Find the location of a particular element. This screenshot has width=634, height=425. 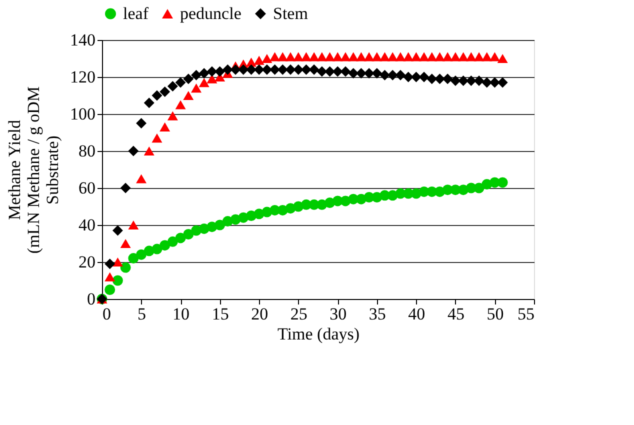

y-tick-label: 140 is located at coordinates (83, 40).